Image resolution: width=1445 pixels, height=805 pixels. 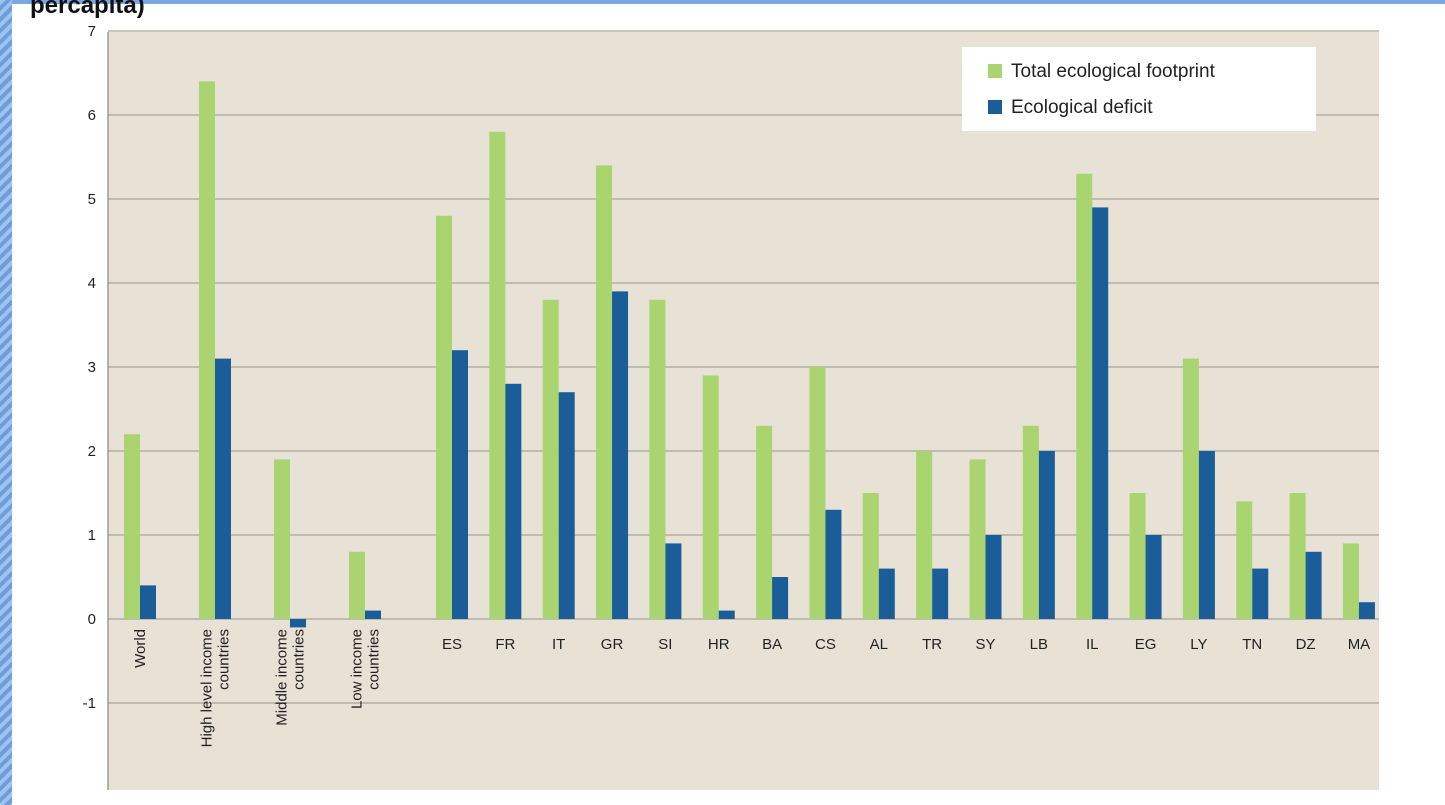 What do you see at coordinates (140, 648) in the screenshot?
I see `x-category-label: World` at bounding box center [140, 648].